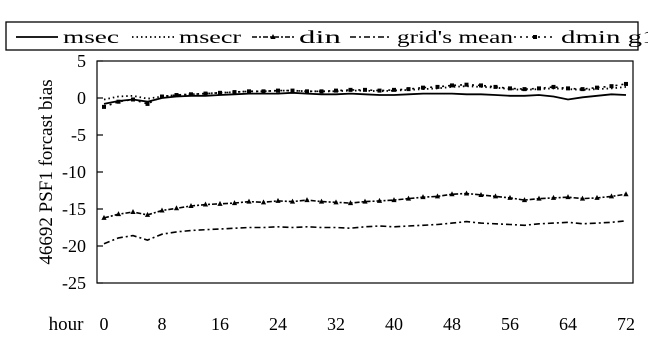 The height and width of the screenshot is (347, 648). Describe the element at coordinates (67, 324) in the screenshot. I see `x-axis-label: hour` at that location.